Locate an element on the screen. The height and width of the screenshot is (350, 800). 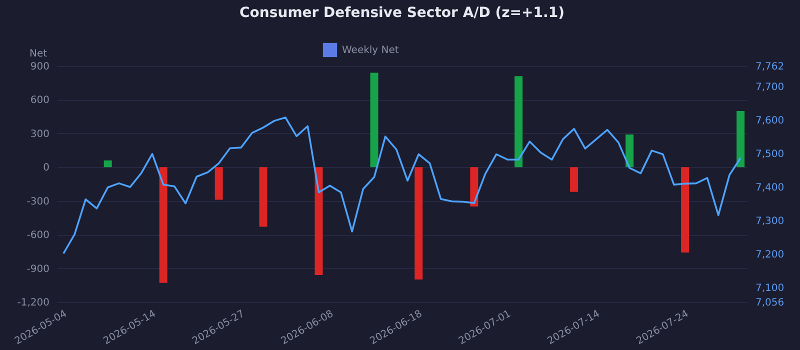
y-tick-label: -1,200 is located at coordinates (33, 303).